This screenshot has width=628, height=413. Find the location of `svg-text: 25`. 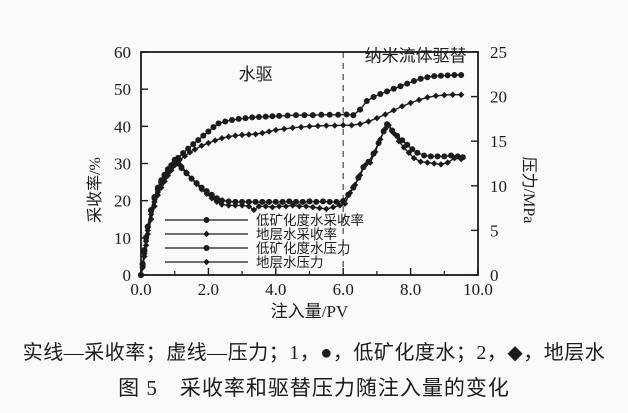

svg-text: 25 is located at coordinates (498, 52).